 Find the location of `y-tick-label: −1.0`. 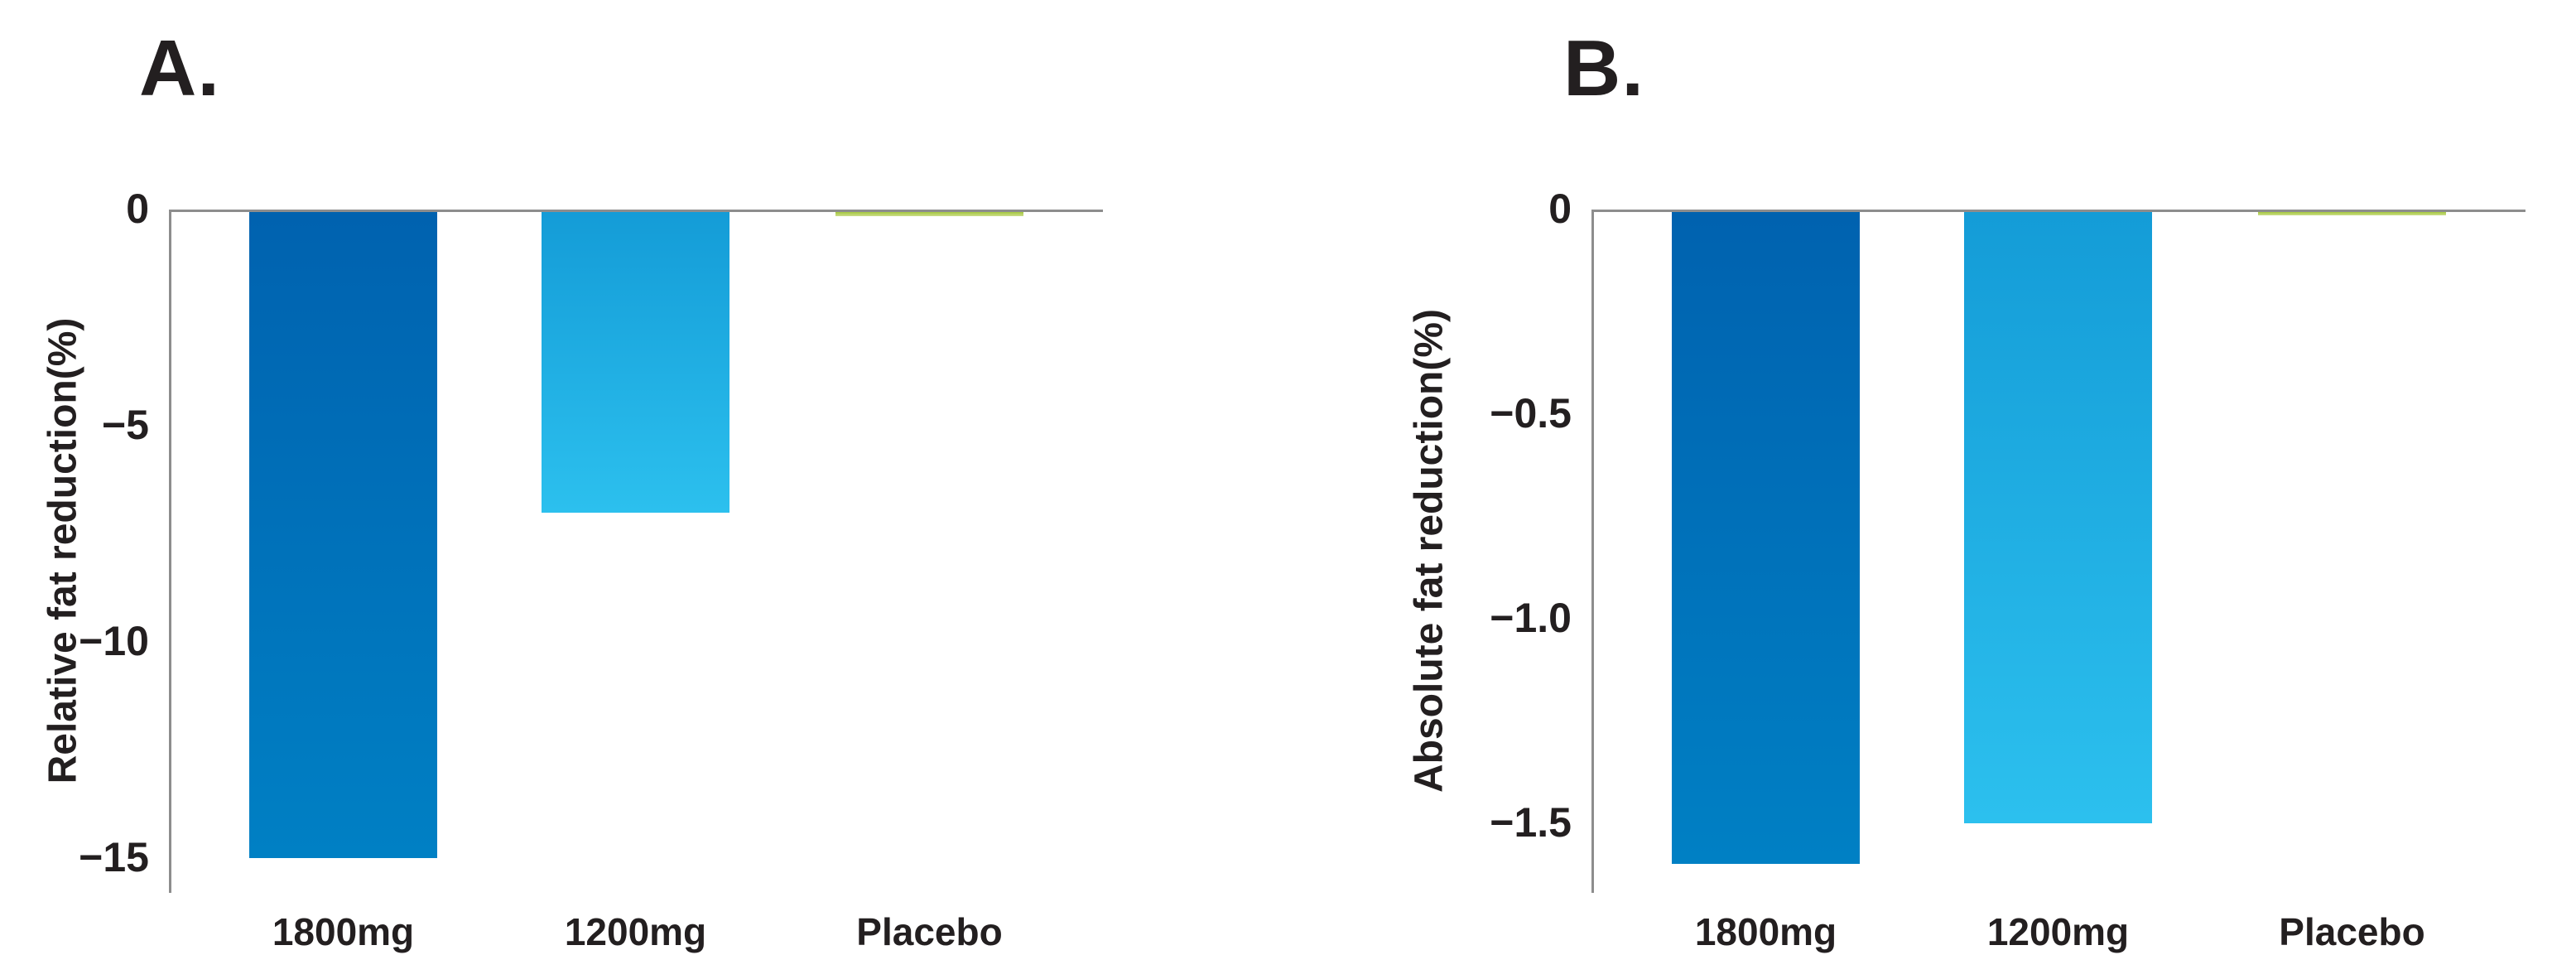

y-tick-label: −1.0 is located at coordinates (1531, 617).